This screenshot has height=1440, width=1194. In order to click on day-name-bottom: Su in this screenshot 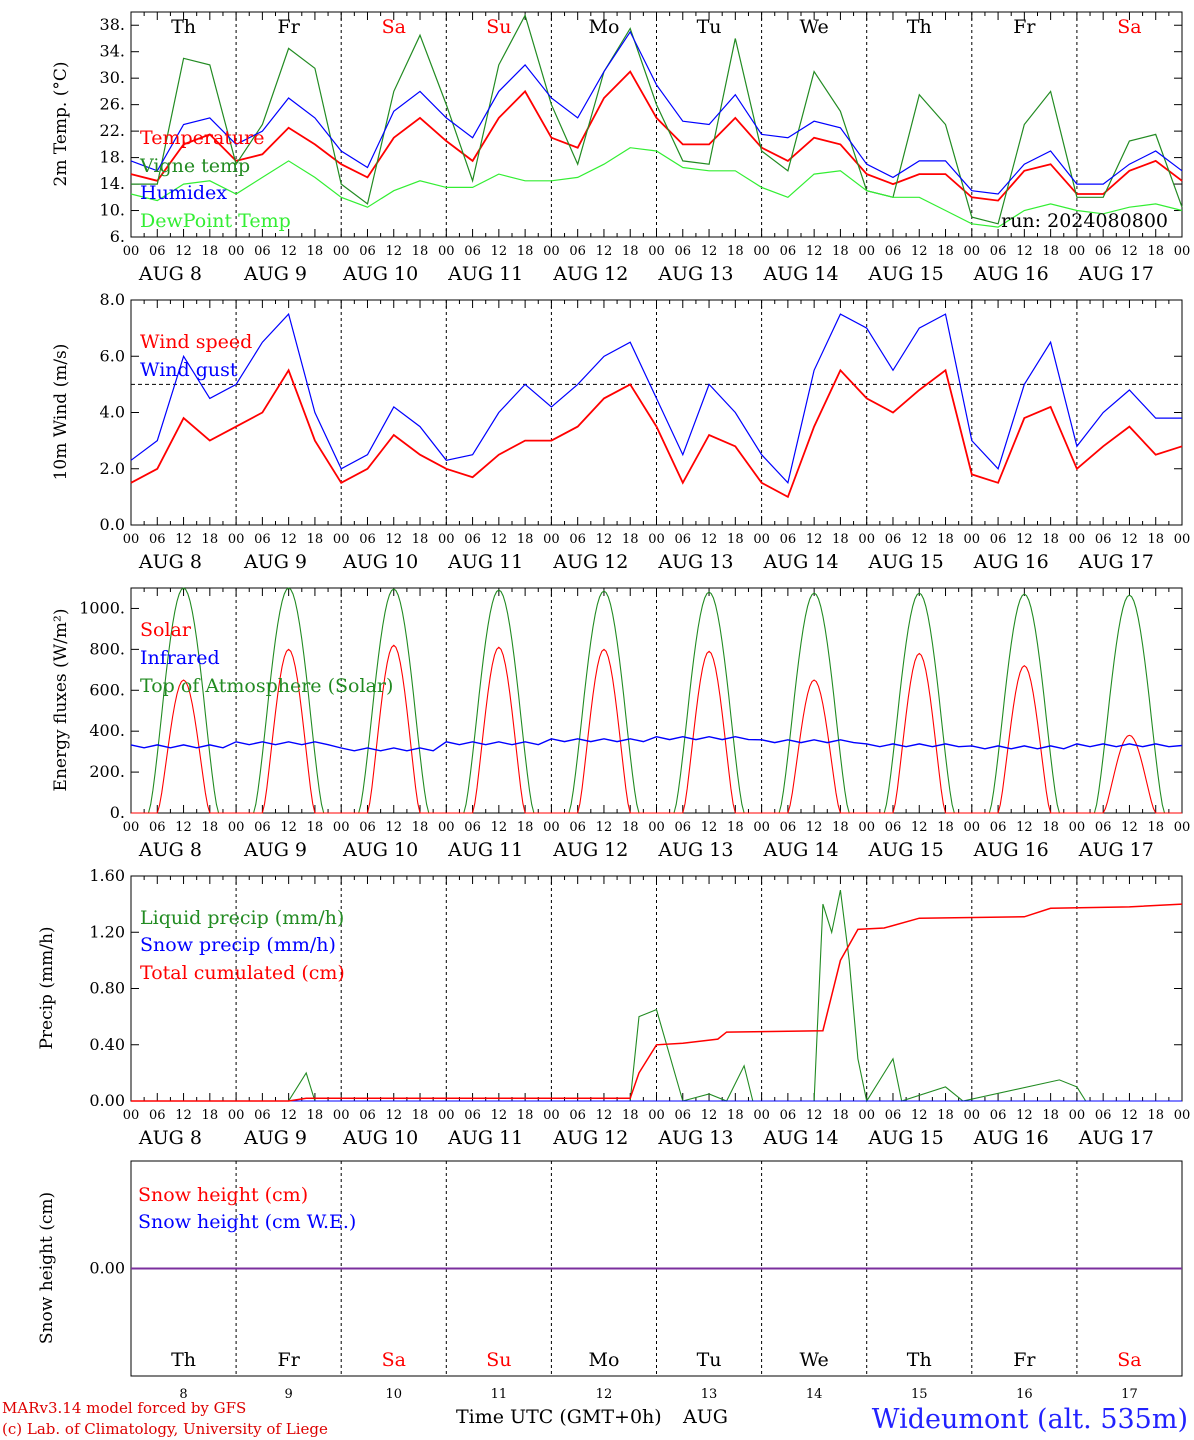, I will do `click(498, 1360)`.